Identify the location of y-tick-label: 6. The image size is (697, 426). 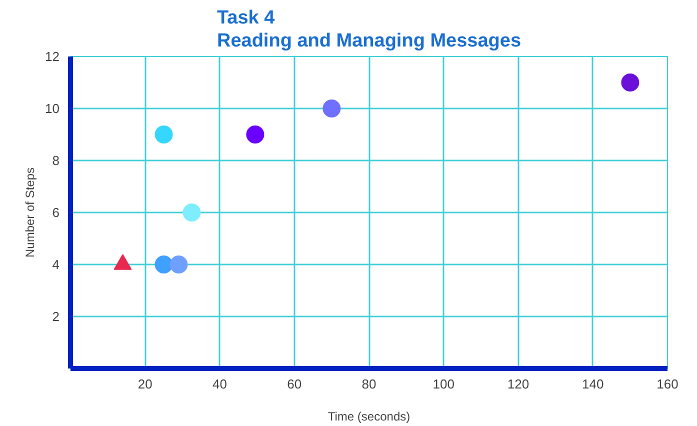
(56, 212).